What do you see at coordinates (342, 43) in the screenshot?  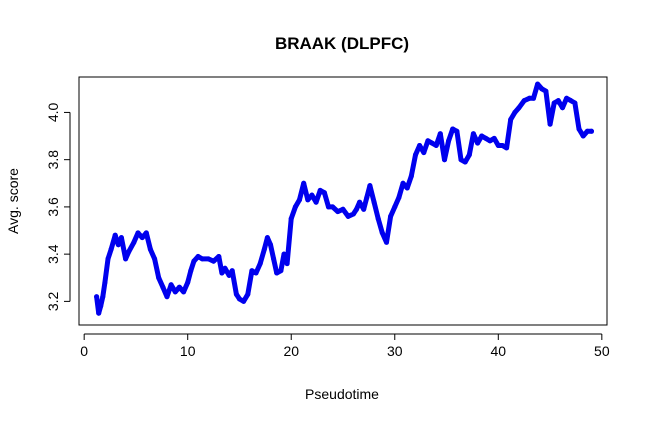 I see `chart-title: BRAAK (DLPFC)` at bounding box center [342, 43].